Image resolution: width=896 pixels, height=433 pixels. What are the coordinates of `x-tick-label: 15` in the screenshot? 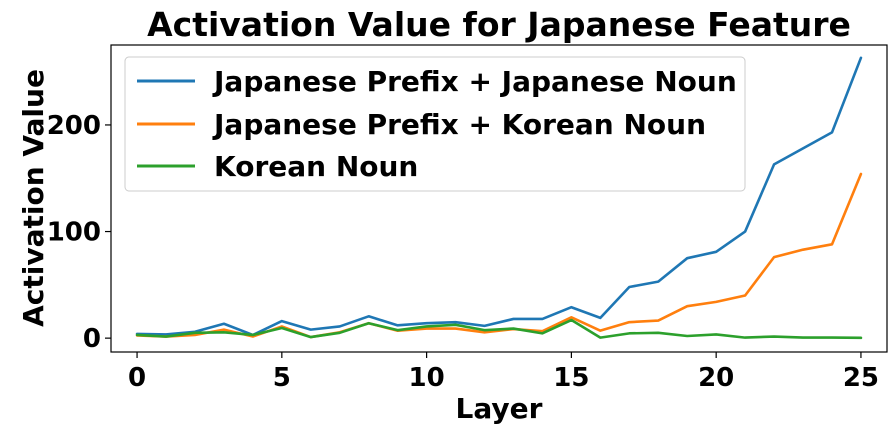 It's located at (571, 378).